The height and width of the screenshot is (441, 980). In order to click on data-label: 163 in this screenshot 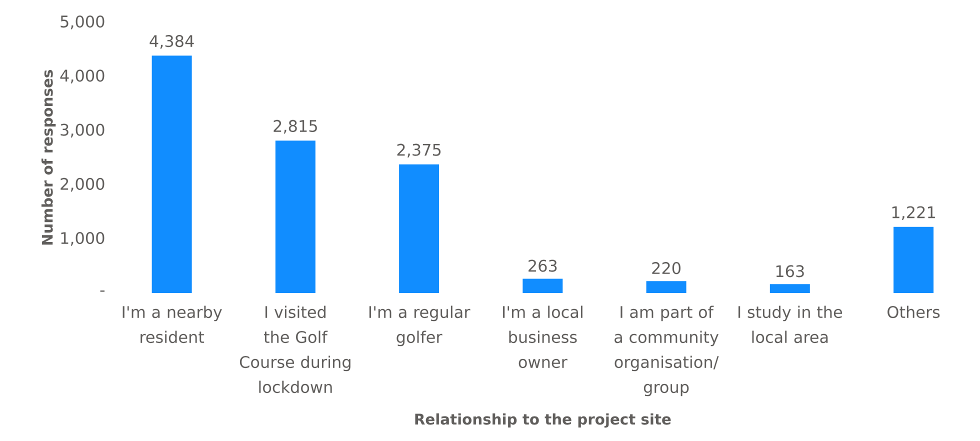, I will do `click(790, 271)`.